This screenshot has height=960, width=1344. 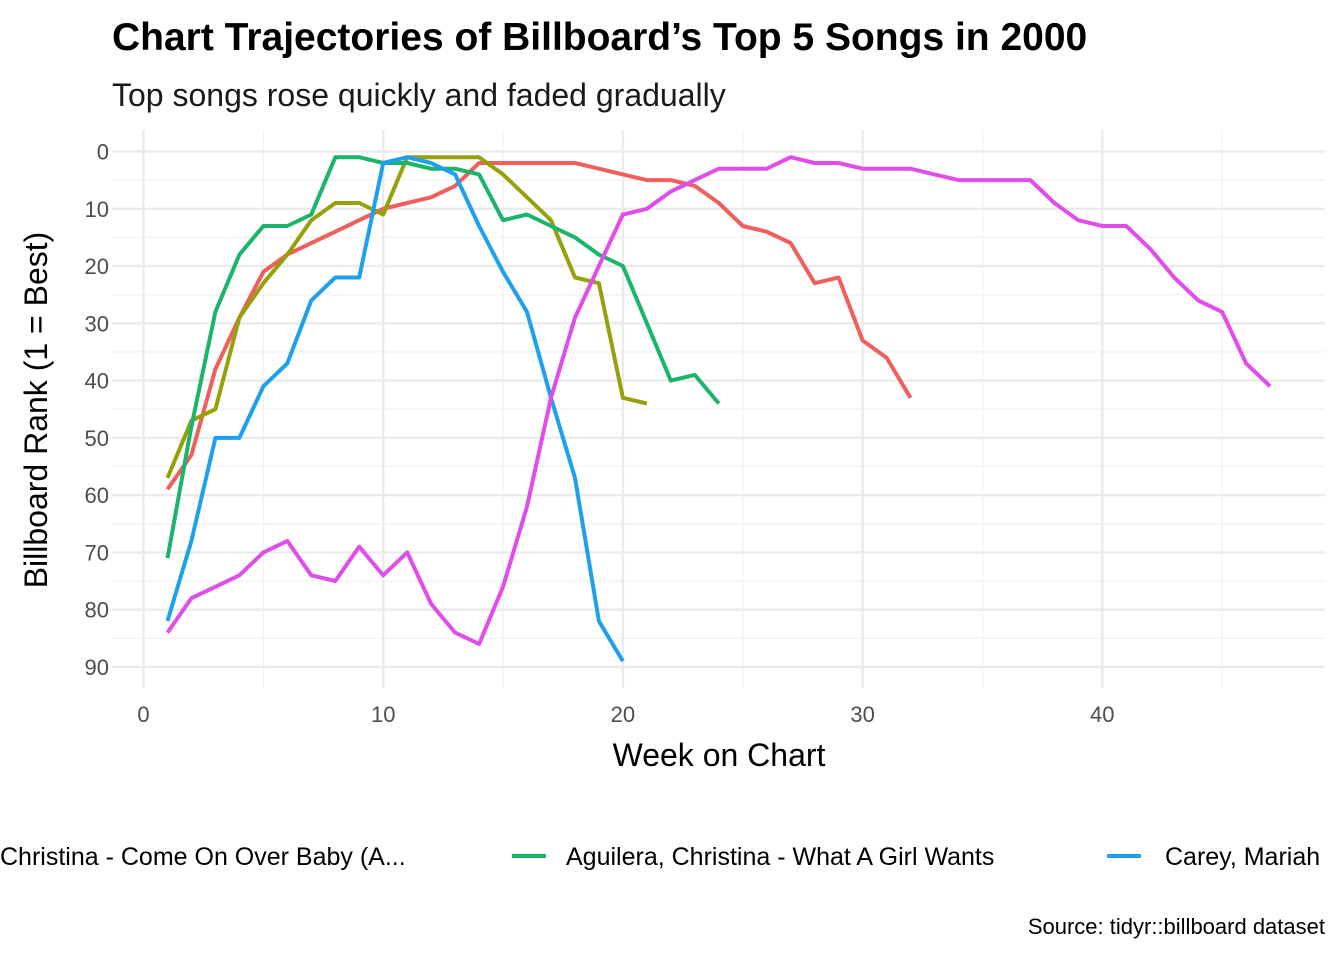 What do you see at coordinates (1176, 926) in the screenshot?
I see `chart-caption: Source: tidyr::billboard dataset` at bounding box center [1176, 926].